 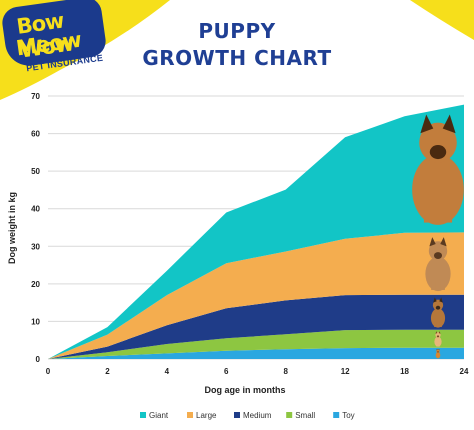 I want to click on y-axis-label: Dog weight in kg, so click(x=12, y=228).